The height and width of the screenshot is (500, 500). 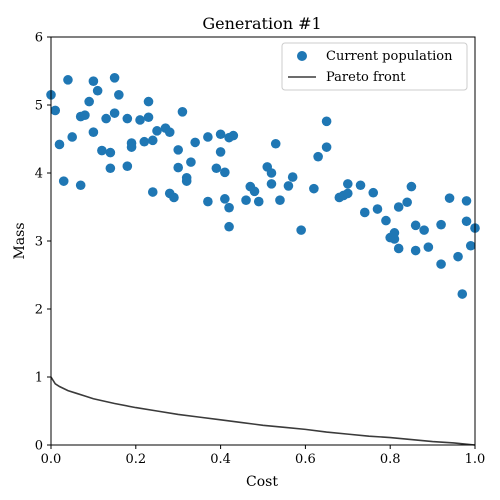 I want to click on y-tick-label: 0, so click(x=39, y=446).